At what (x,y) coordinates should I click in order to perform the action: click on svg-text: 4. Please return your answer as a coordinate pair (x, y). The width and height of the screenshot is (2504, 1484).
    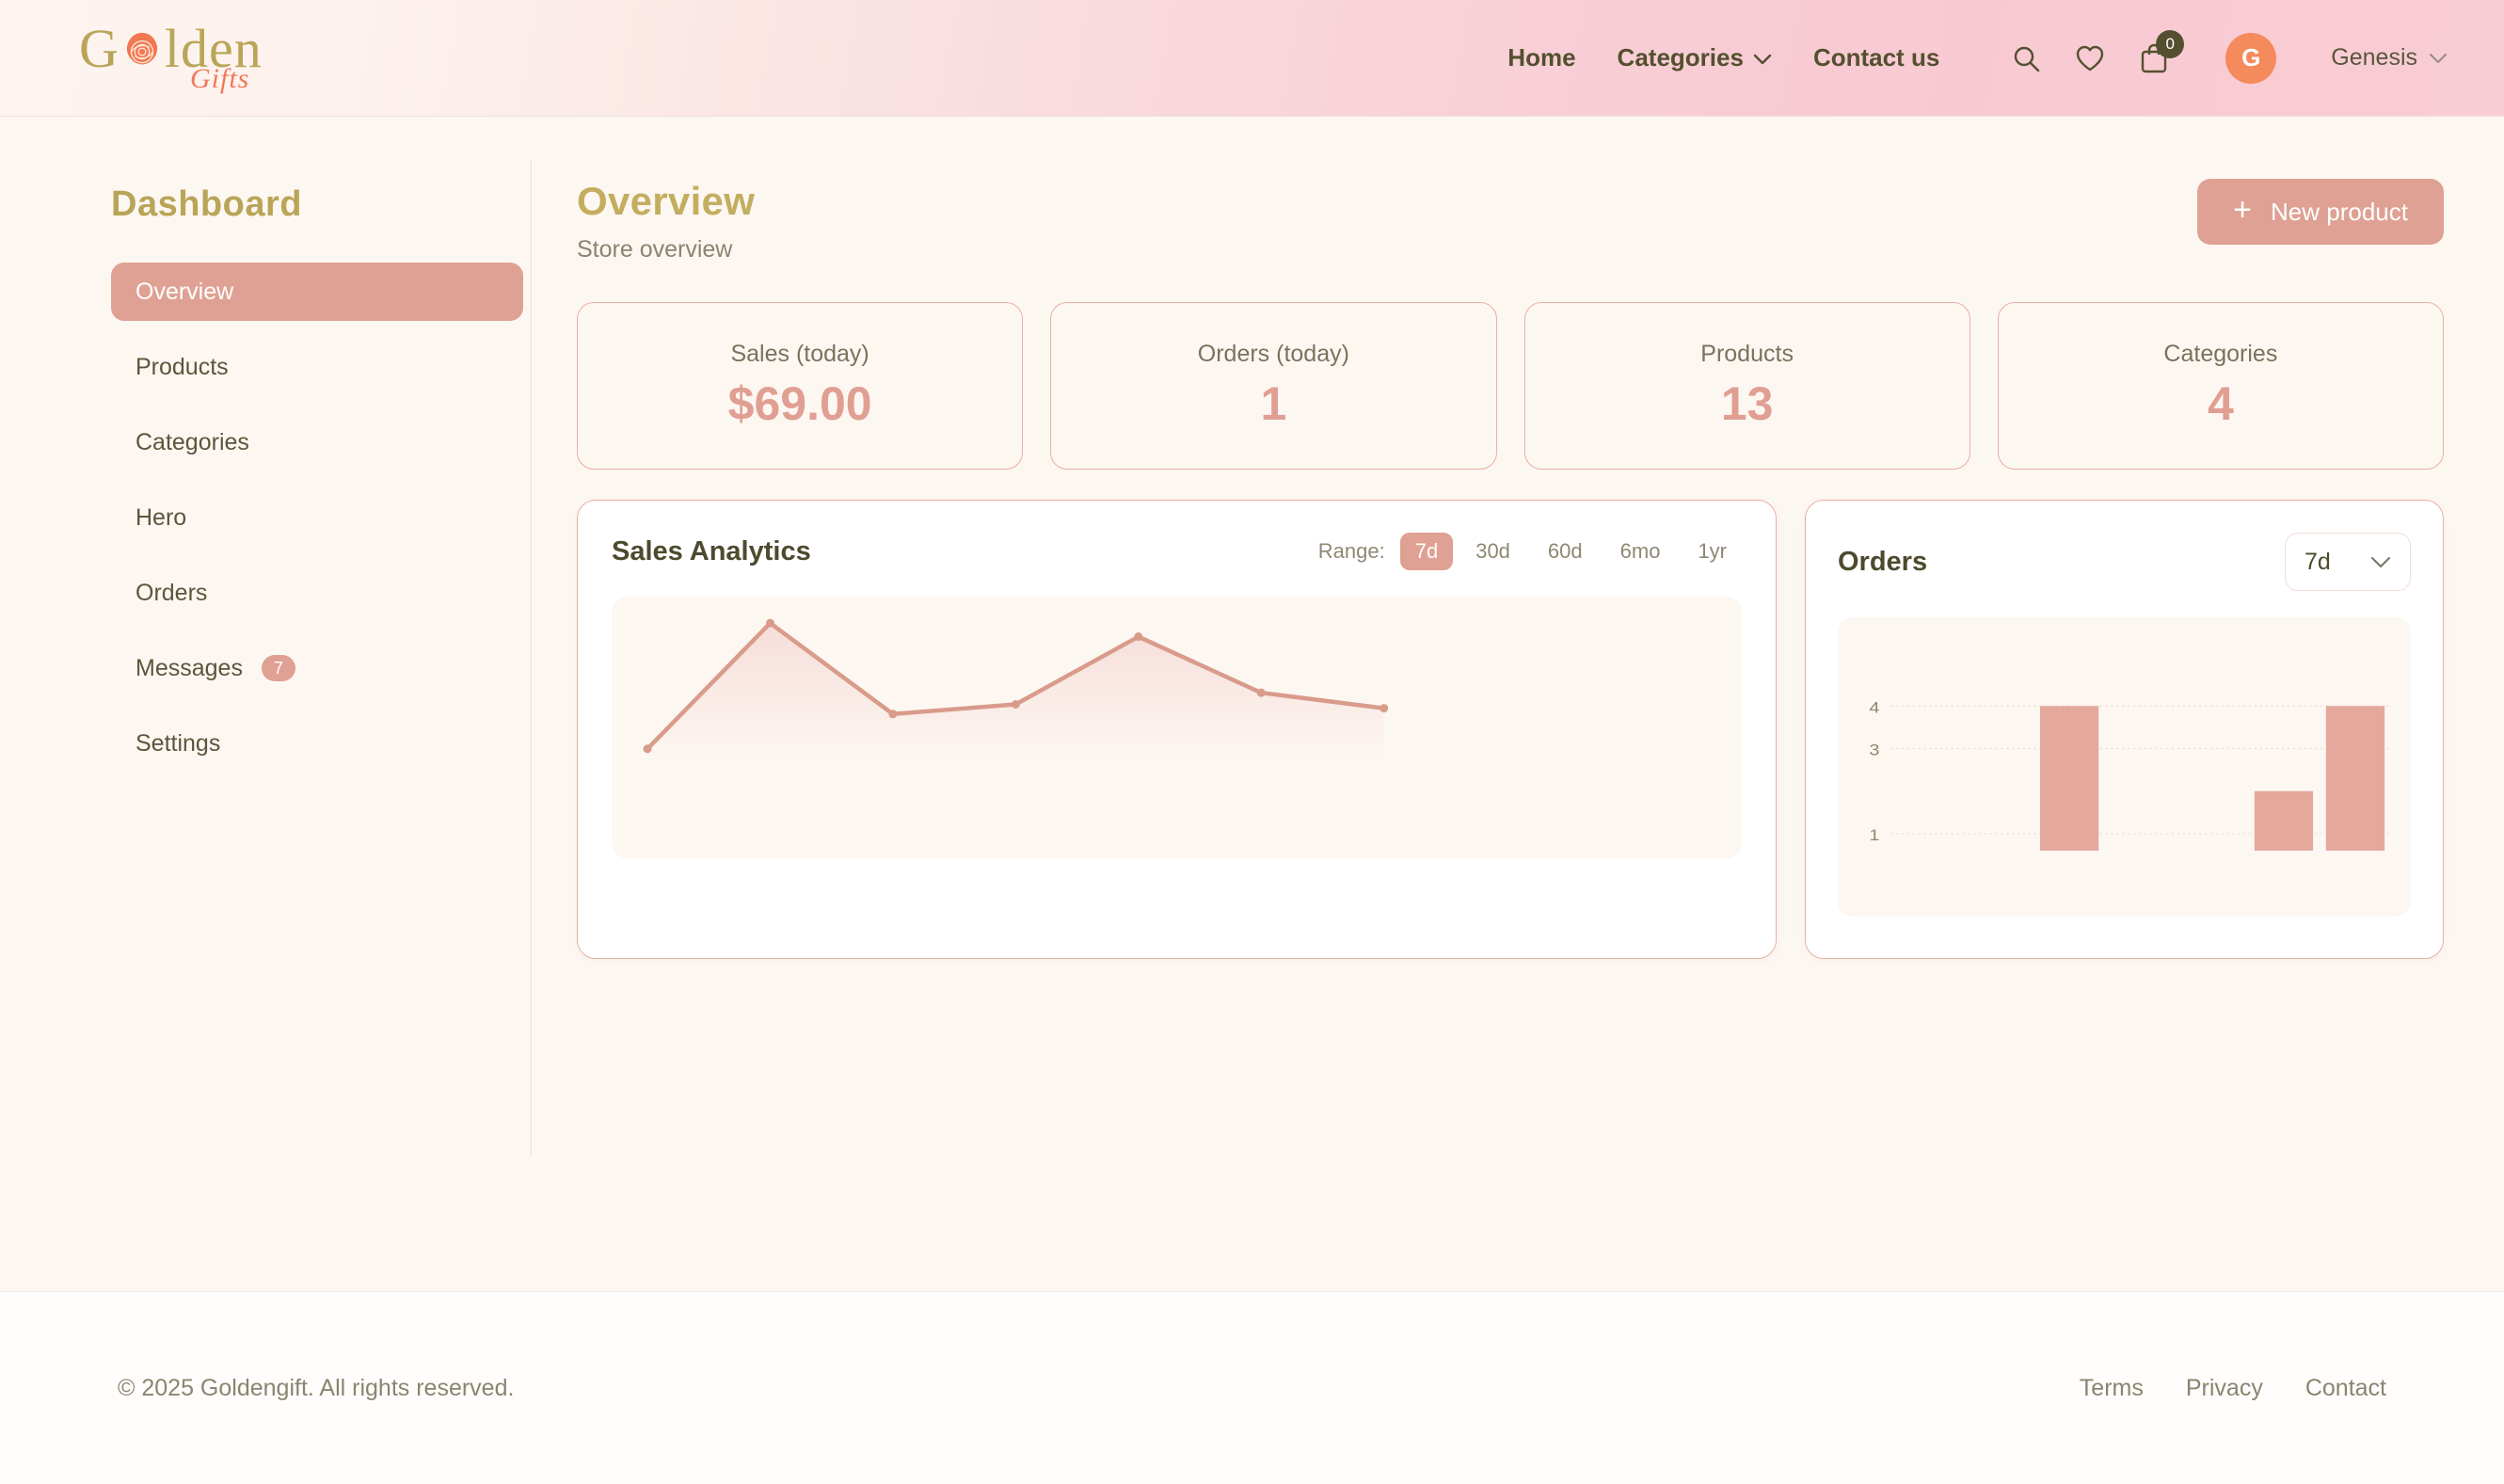
    Looking at the image, I should click on (1874, 707).